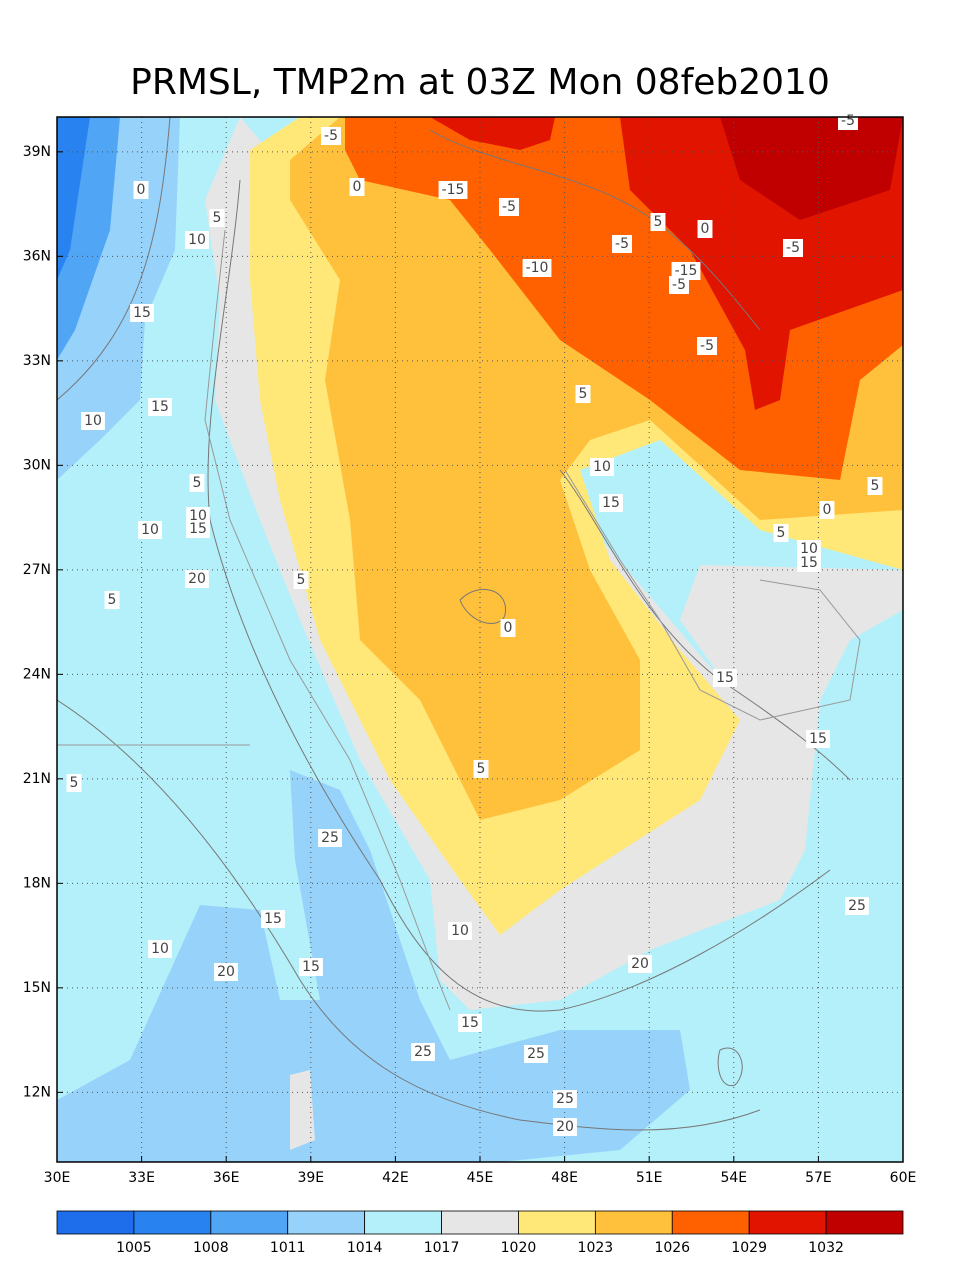 The image size is (960, 1280). Describe the element at coordinates (519, 1248) in the screenshot. I see `colorbar-label: 1020` at that location.